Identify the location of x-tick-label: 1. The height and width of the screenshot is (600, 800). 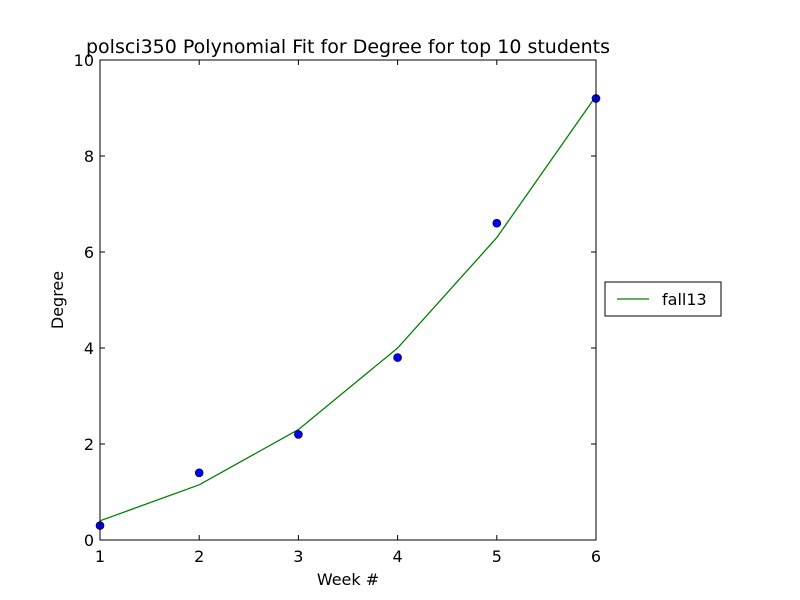
(100, 556).